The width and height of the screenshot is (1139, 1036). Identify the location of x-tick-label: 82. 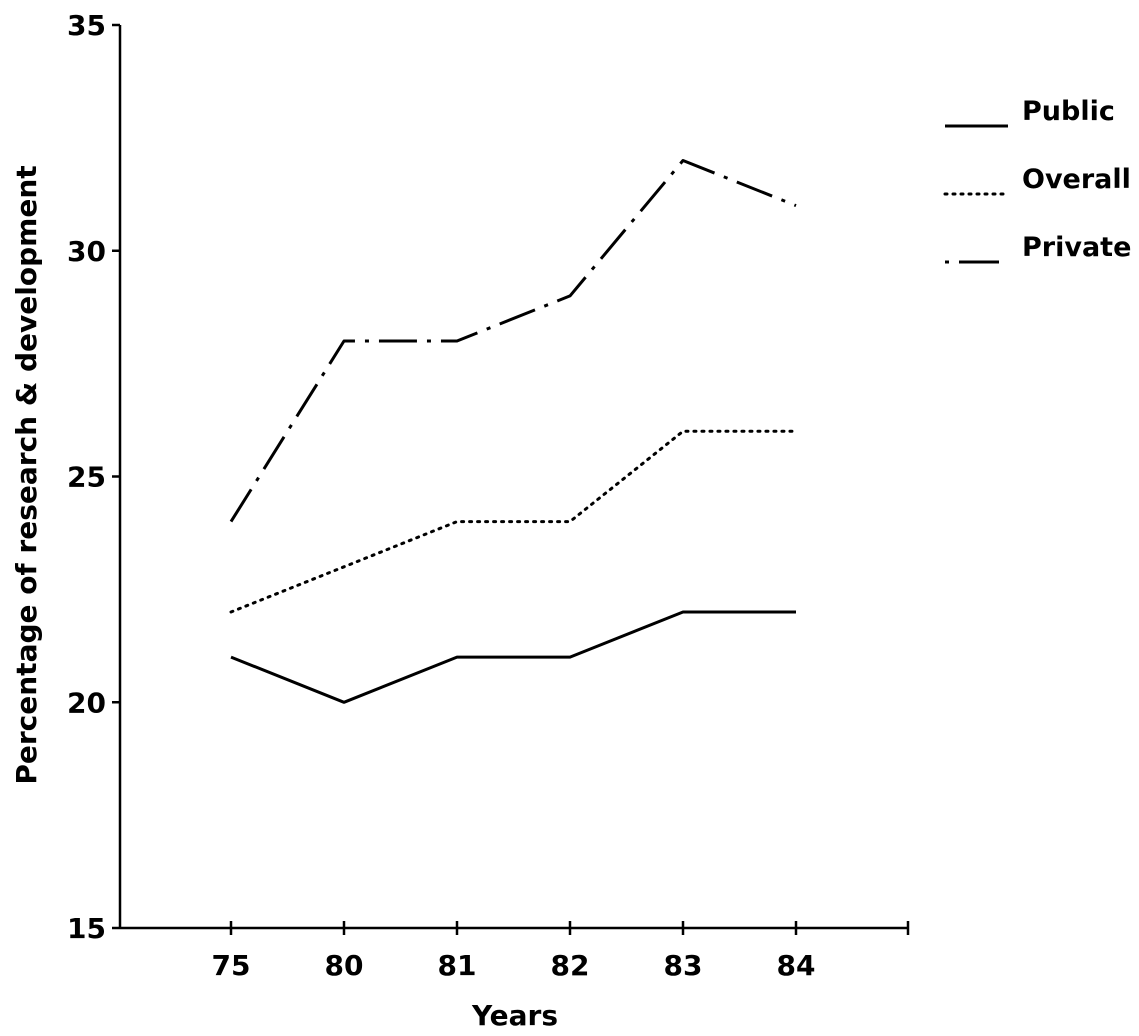
(570, 965).